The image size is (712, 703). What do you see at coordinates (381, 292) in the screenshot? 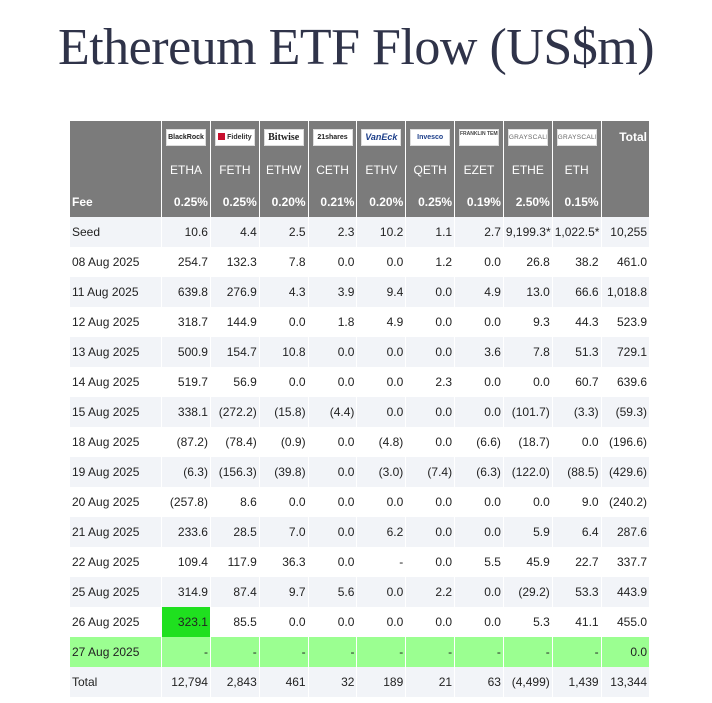
I see `flow-cell: 9.4` at bounding box center [381, 292].